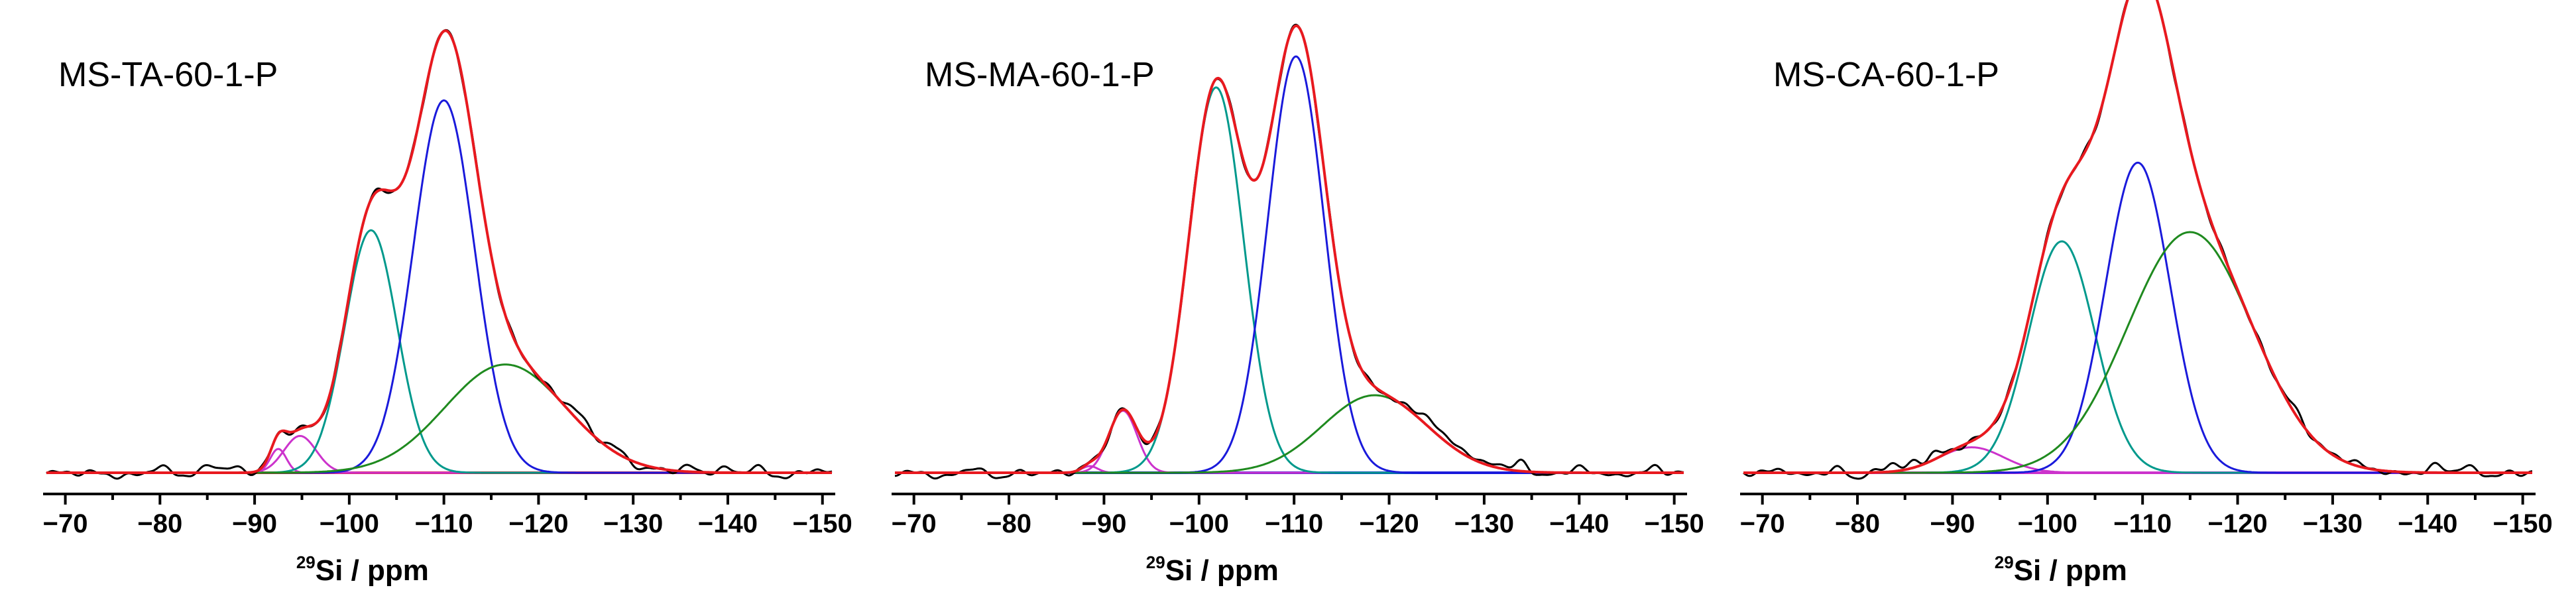 The height and width of the screenshot is (610, 2576). Describe the element at coordinates (1040, 75) in the screenshot. I see `panel-title: MS-MA-60-1-P` at that location.